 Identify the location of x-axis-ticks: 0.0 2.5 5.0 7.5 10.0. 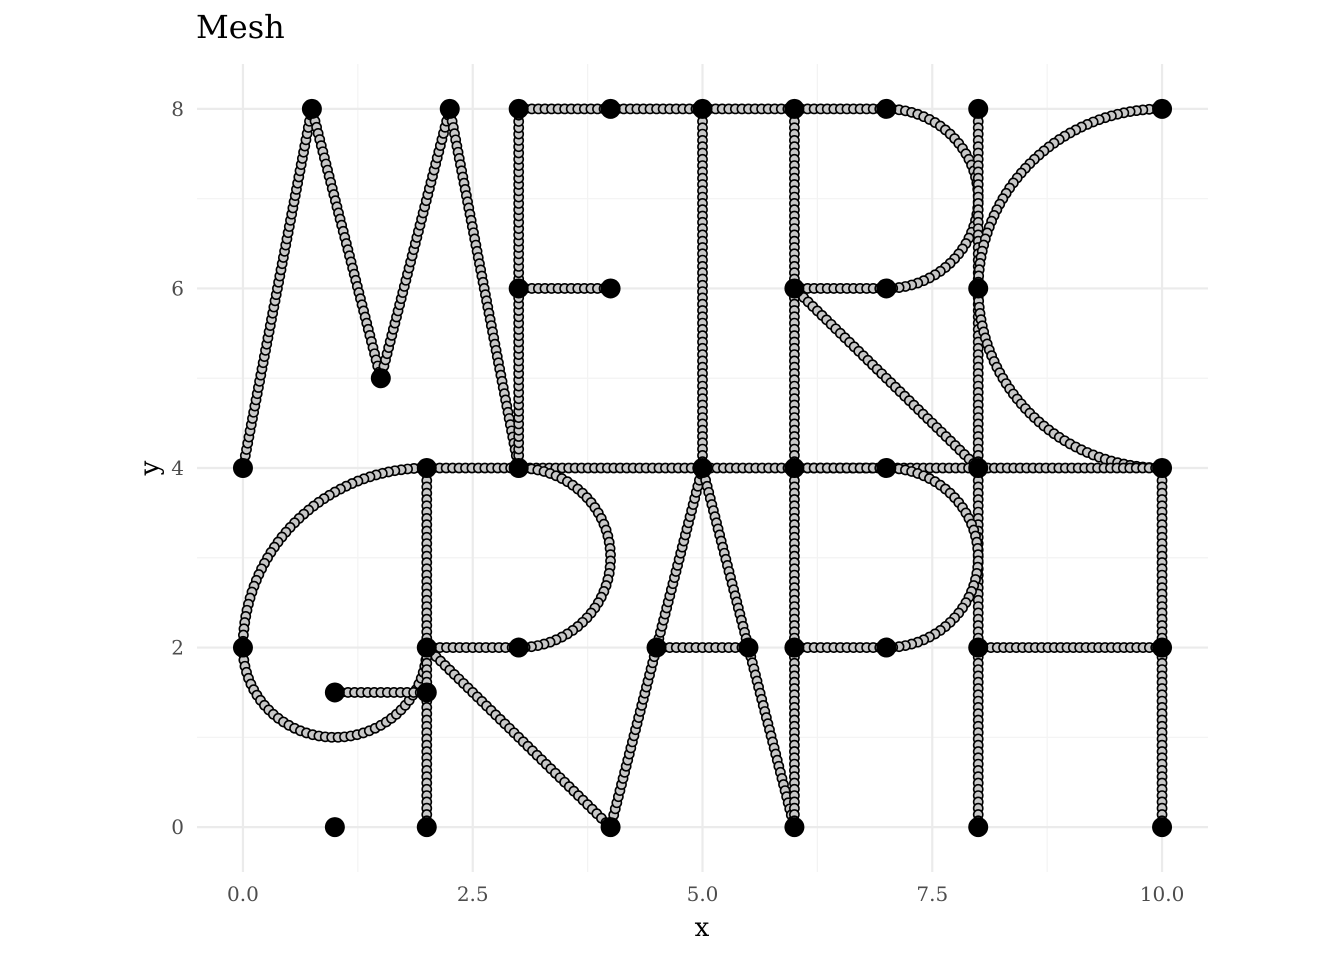
(705, 894).